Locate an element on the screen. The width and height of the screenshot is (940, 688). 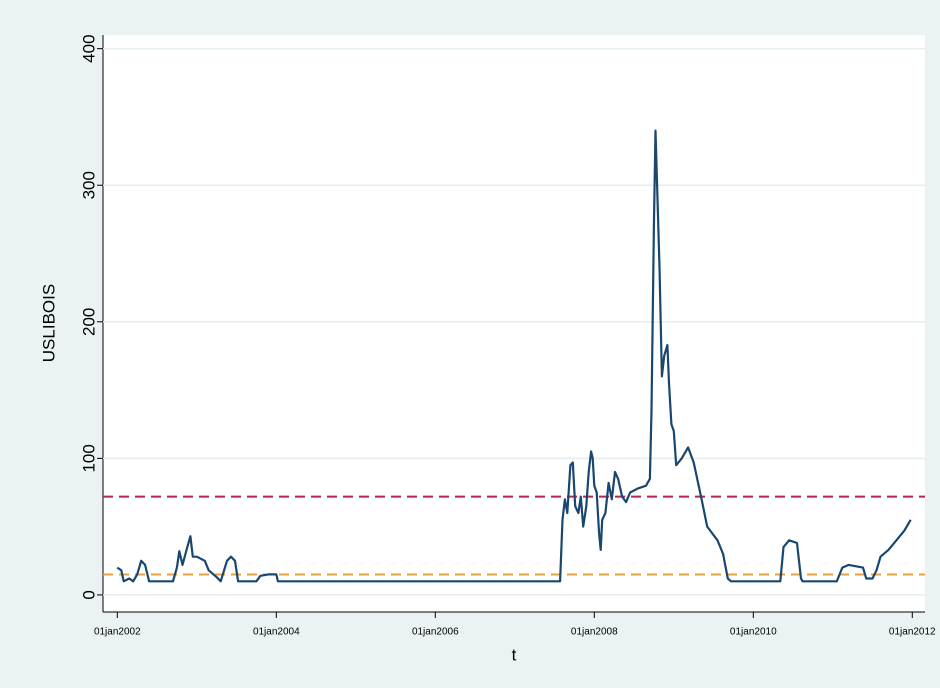
x-tick-label: 01jan2006 is located at coordinates (435, 632).